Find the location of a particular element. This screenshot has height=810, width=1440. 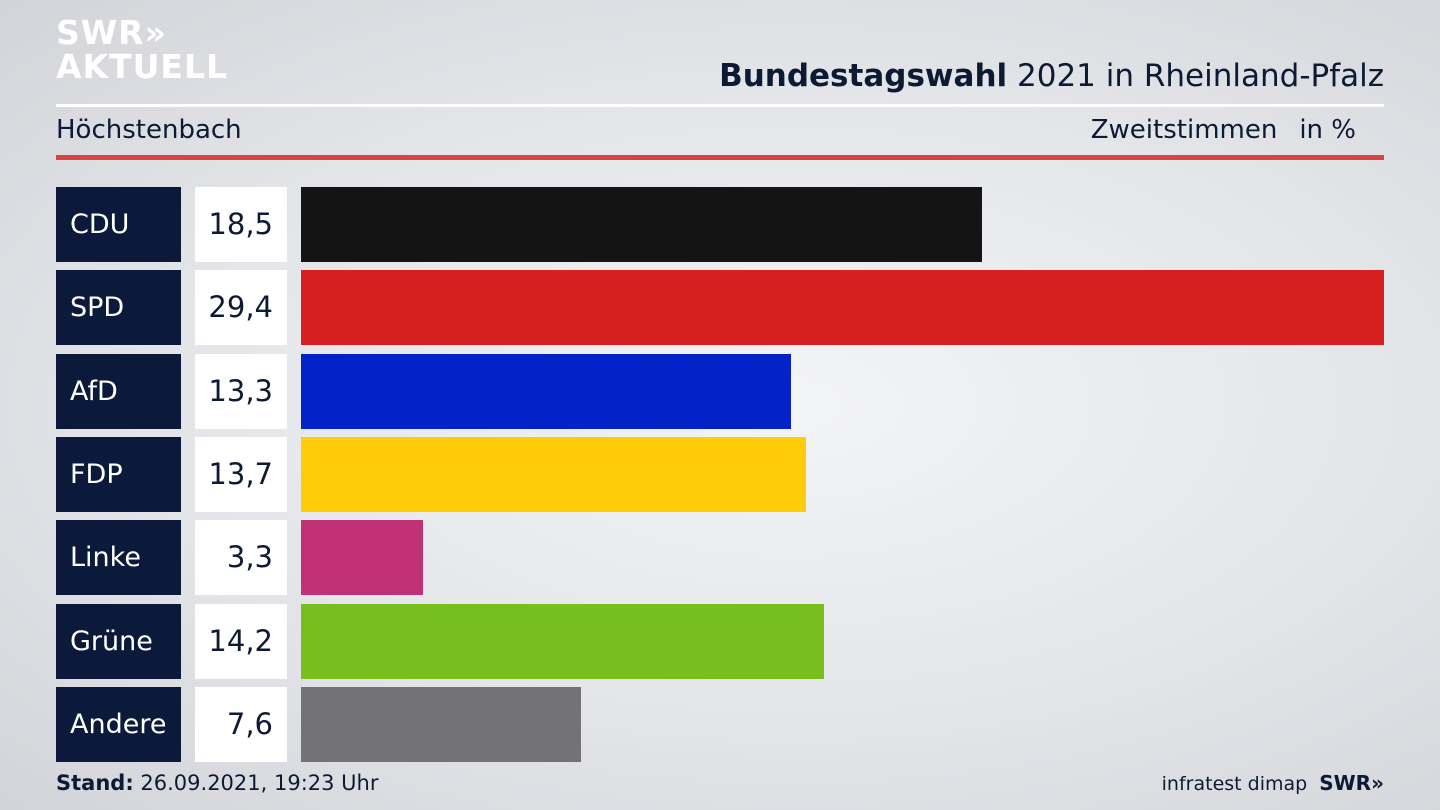

swr-aktuell-logo: SWR» AKTUELL is located at coordinates (142, 50).